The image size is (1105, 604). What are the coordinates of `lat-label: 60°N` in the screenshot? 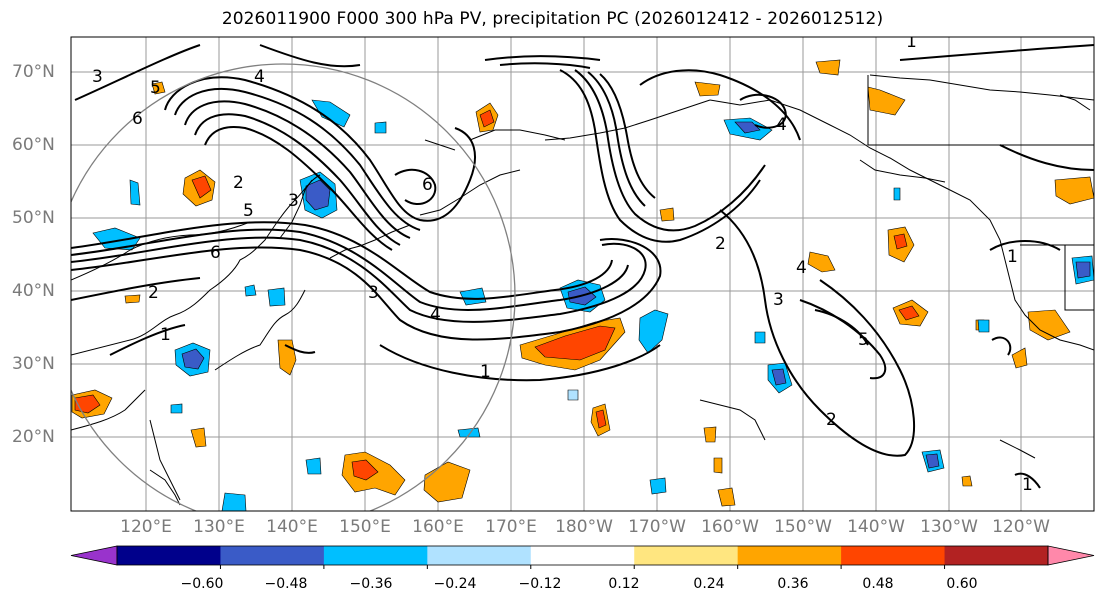 It's located at (33, 145).